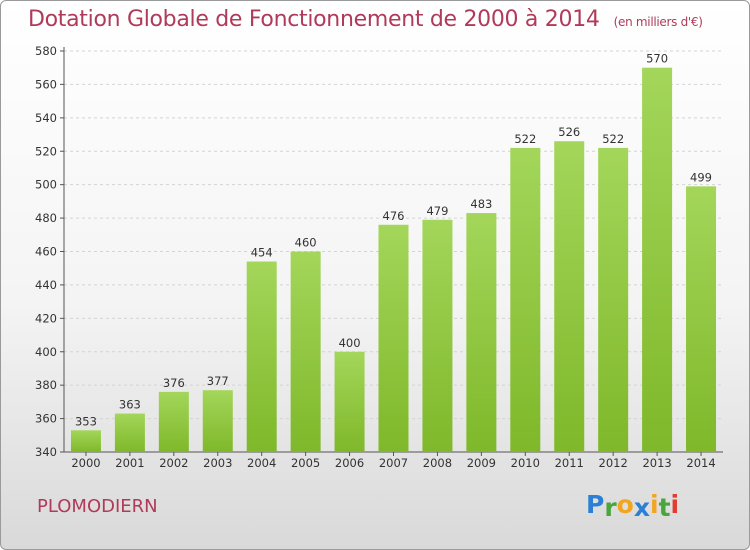 Image resolution: width=750 pixels, height=550 pixels. I want to click on data-label-2006: 400, so click(350, 343).